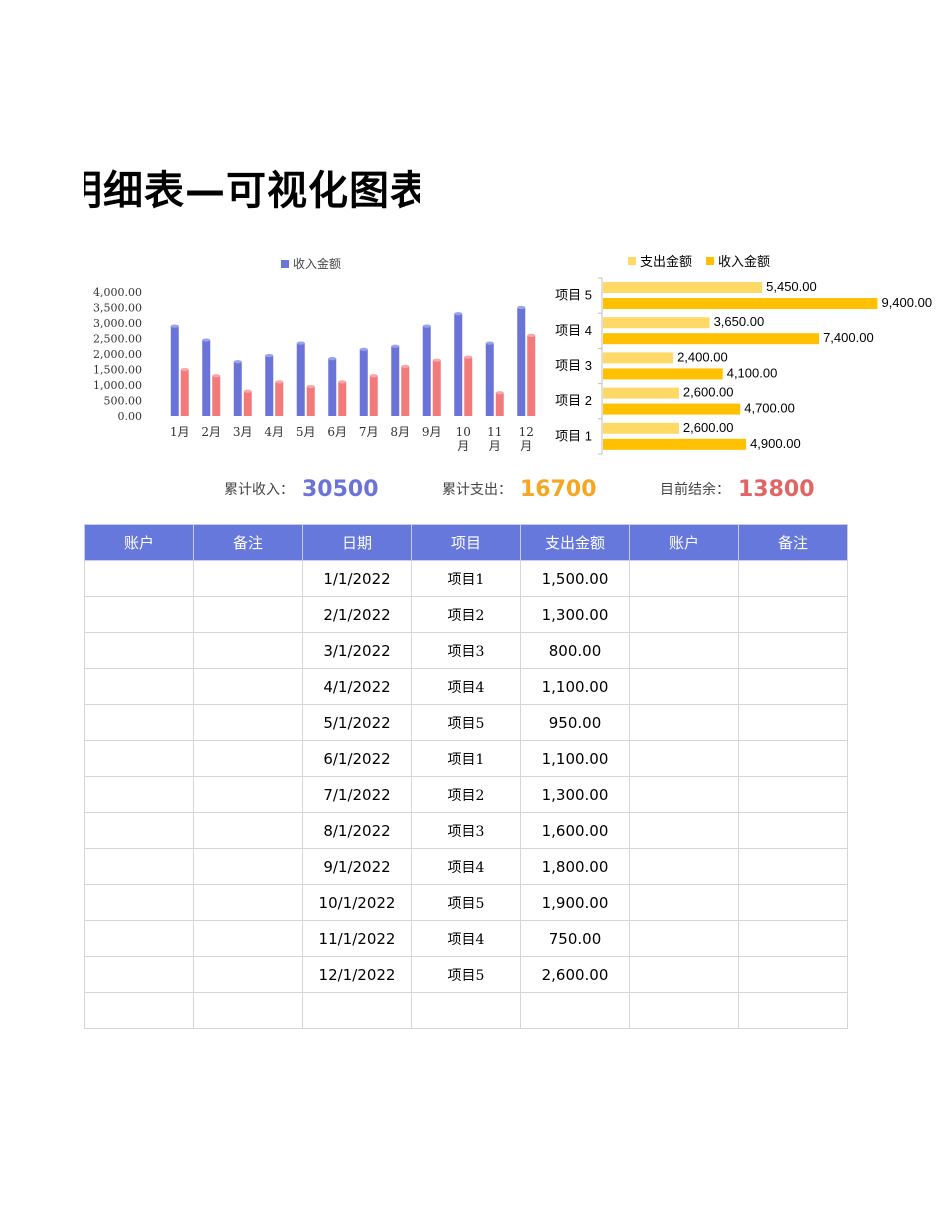  What do you see at coordinates (180, 432) in the screenshot?
I see `x-tick-label: 1月` at bounding box center [180, 432].